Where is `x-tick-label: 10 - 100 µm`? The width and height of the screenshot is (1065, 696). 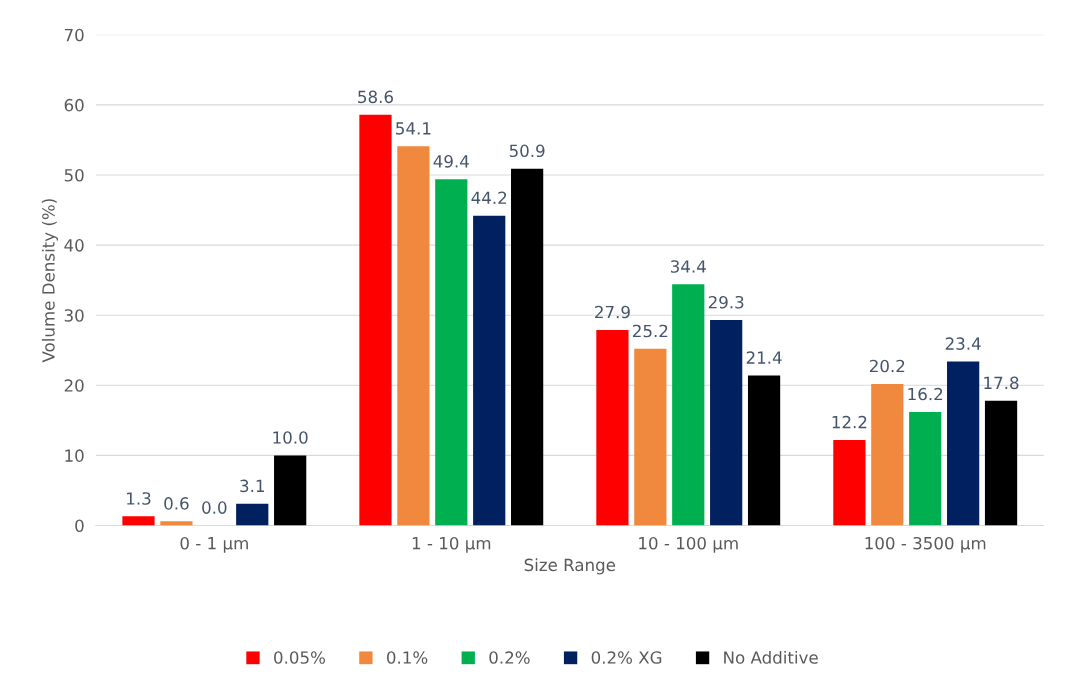
x-tick-label: 10 - 100 µm is located at coordinates (688, 544).